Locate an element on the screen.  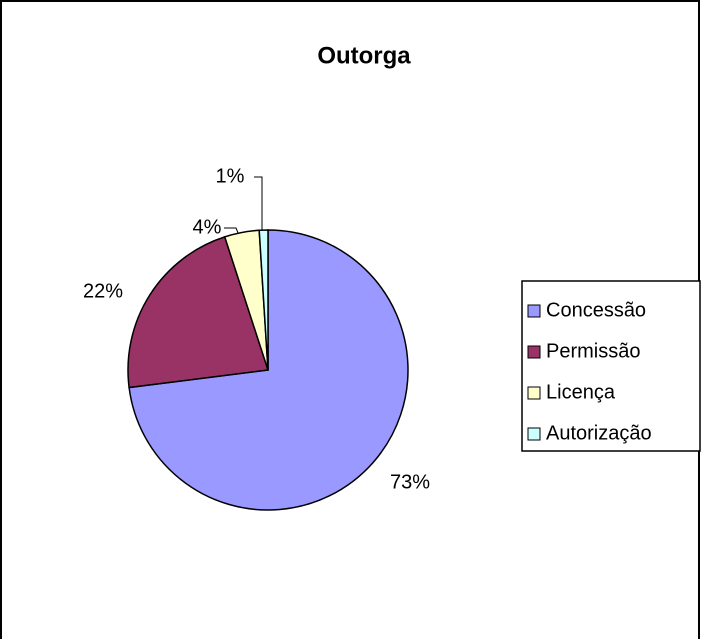
legend-label: Autorização is located at coordinates (599, 433).